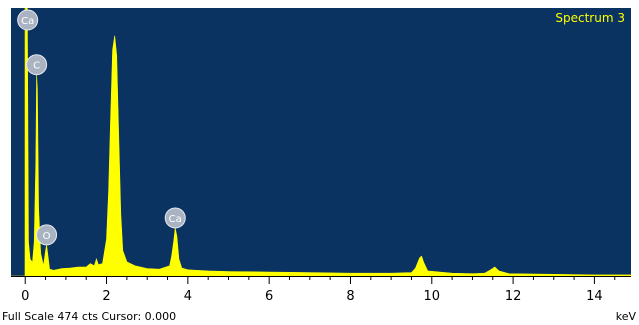 Image resolution: width=639 pixels, height=325 pixels. I want to click on x-axis: 0 2 4 6 8 10 12 14, so click(321, 290).